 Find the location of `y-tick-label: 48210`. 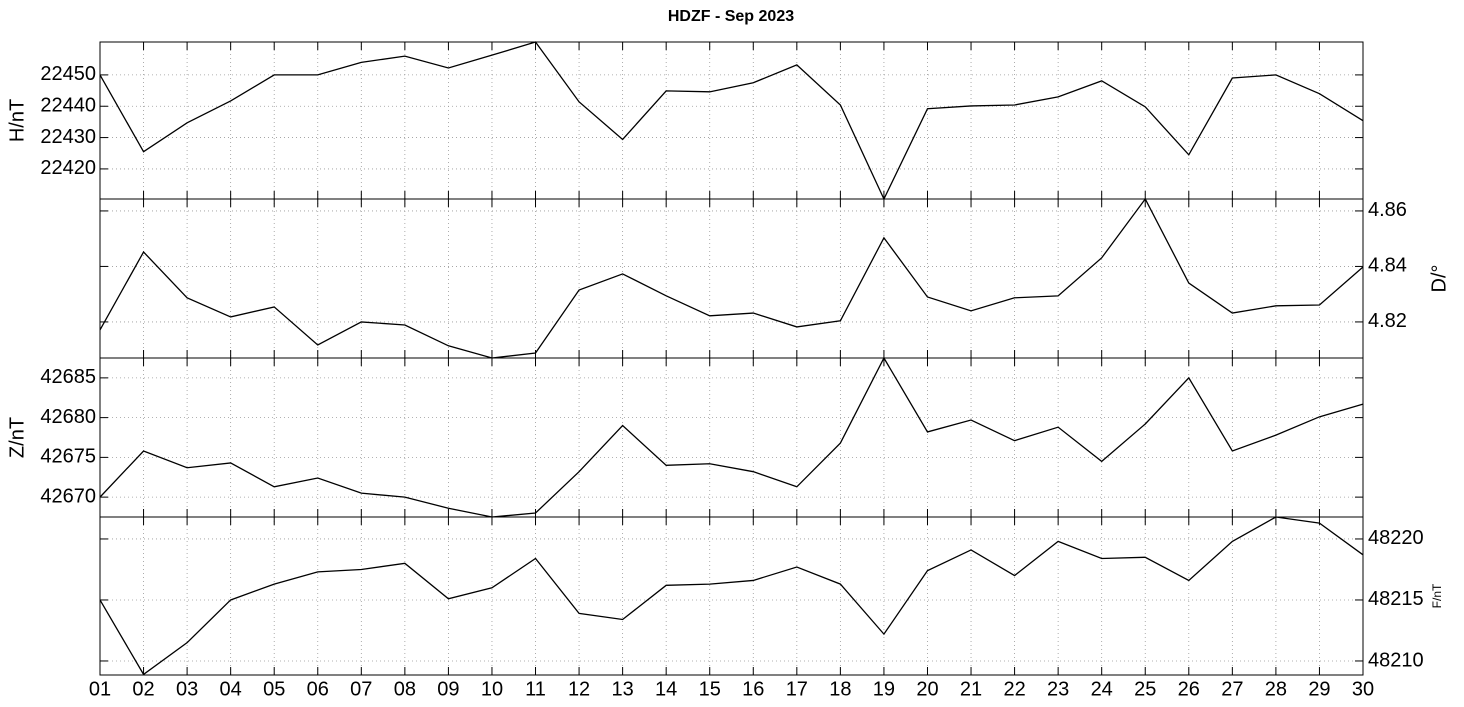

y-tick-label: 48210 is located at coordinates (1396, 660).